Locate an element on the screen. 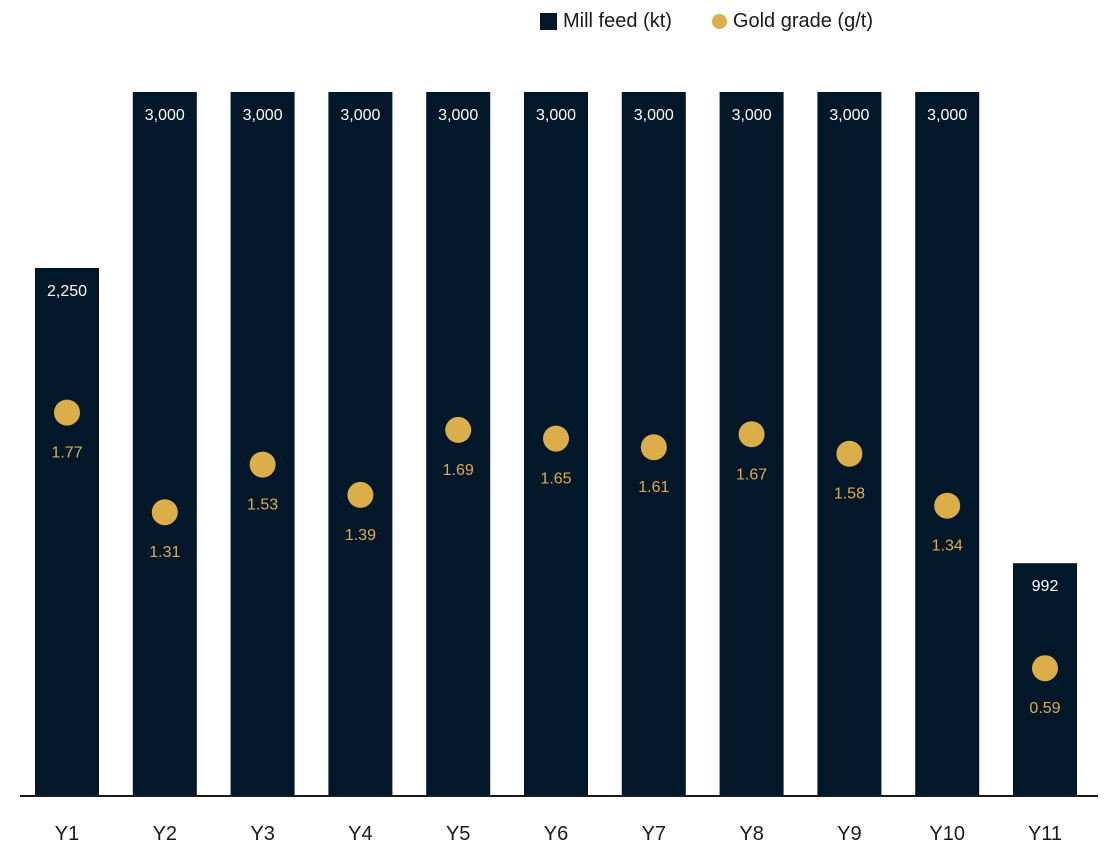  x-tick-label-y2: Y2 is located at coordinates (165, 834).